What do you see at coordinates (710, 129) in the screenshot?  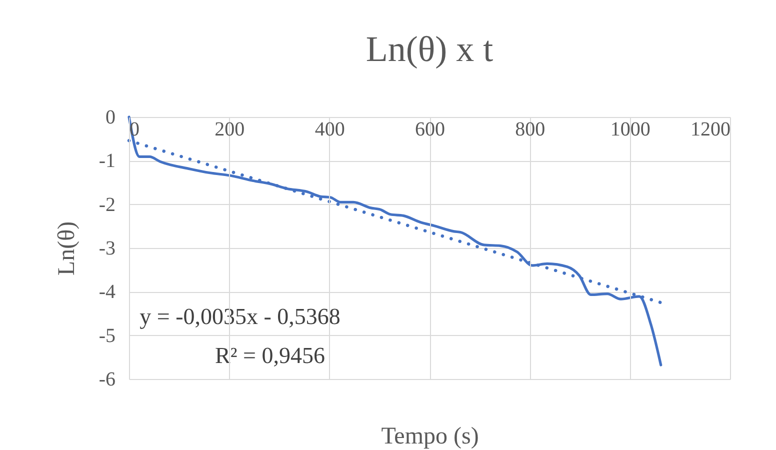 I see `x-tick-label: 1200` at bounding box center [710, 129].